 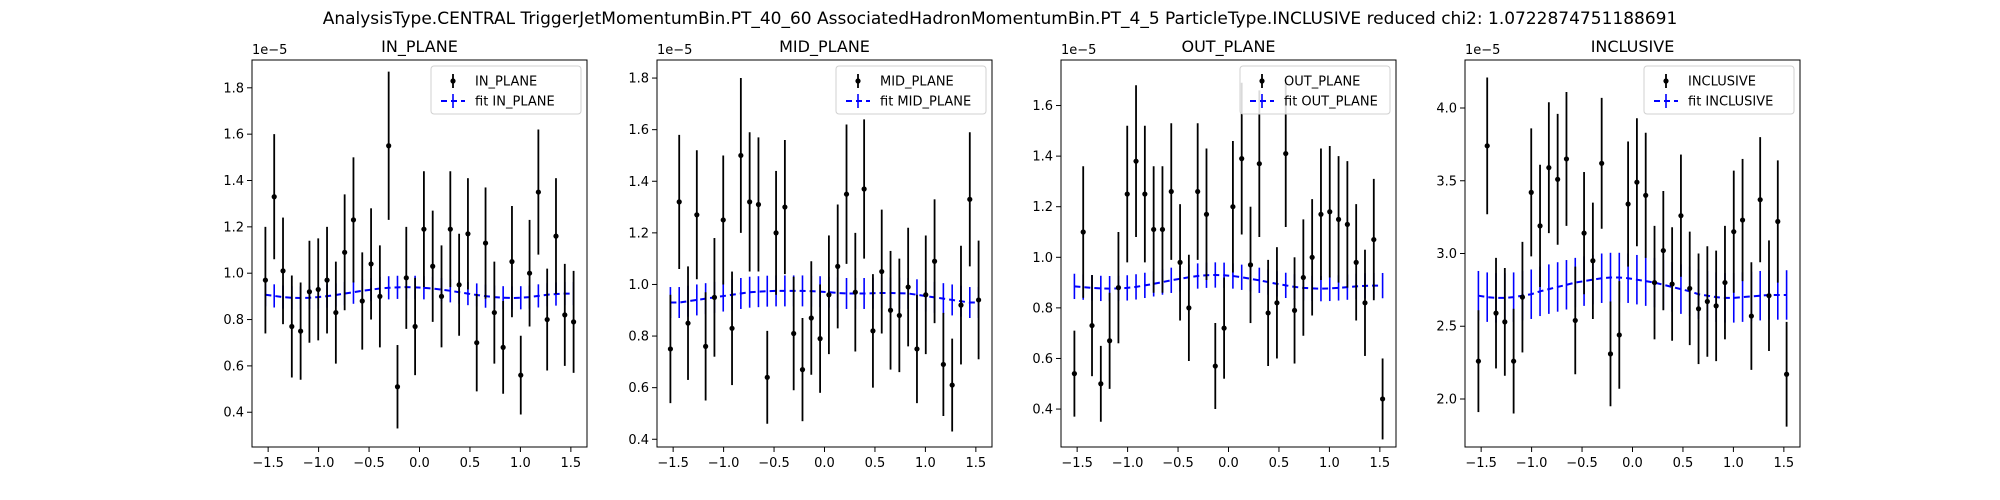 What do you see at coordinates (1633, 46) in the screenshot?
I see `panel-title: INCLUSIVE` at bounding box center [1633, 46].